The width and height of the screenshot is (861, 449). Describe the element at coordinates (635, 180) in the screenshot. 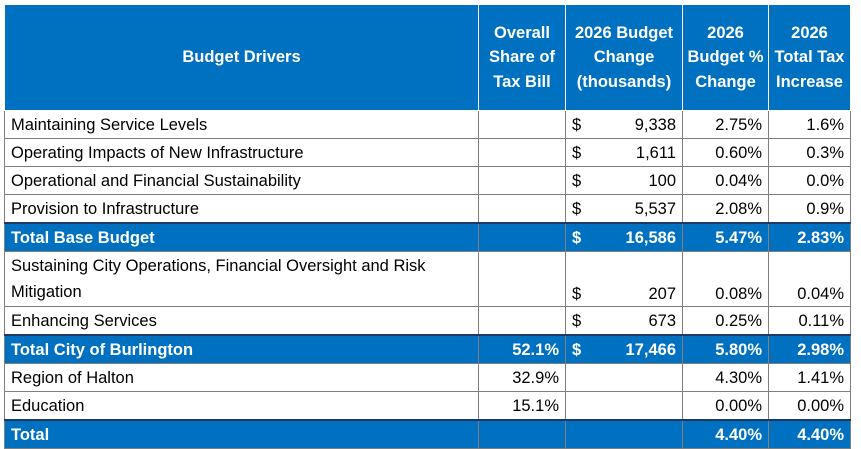

I see `row-budget-change: 100` at that location.